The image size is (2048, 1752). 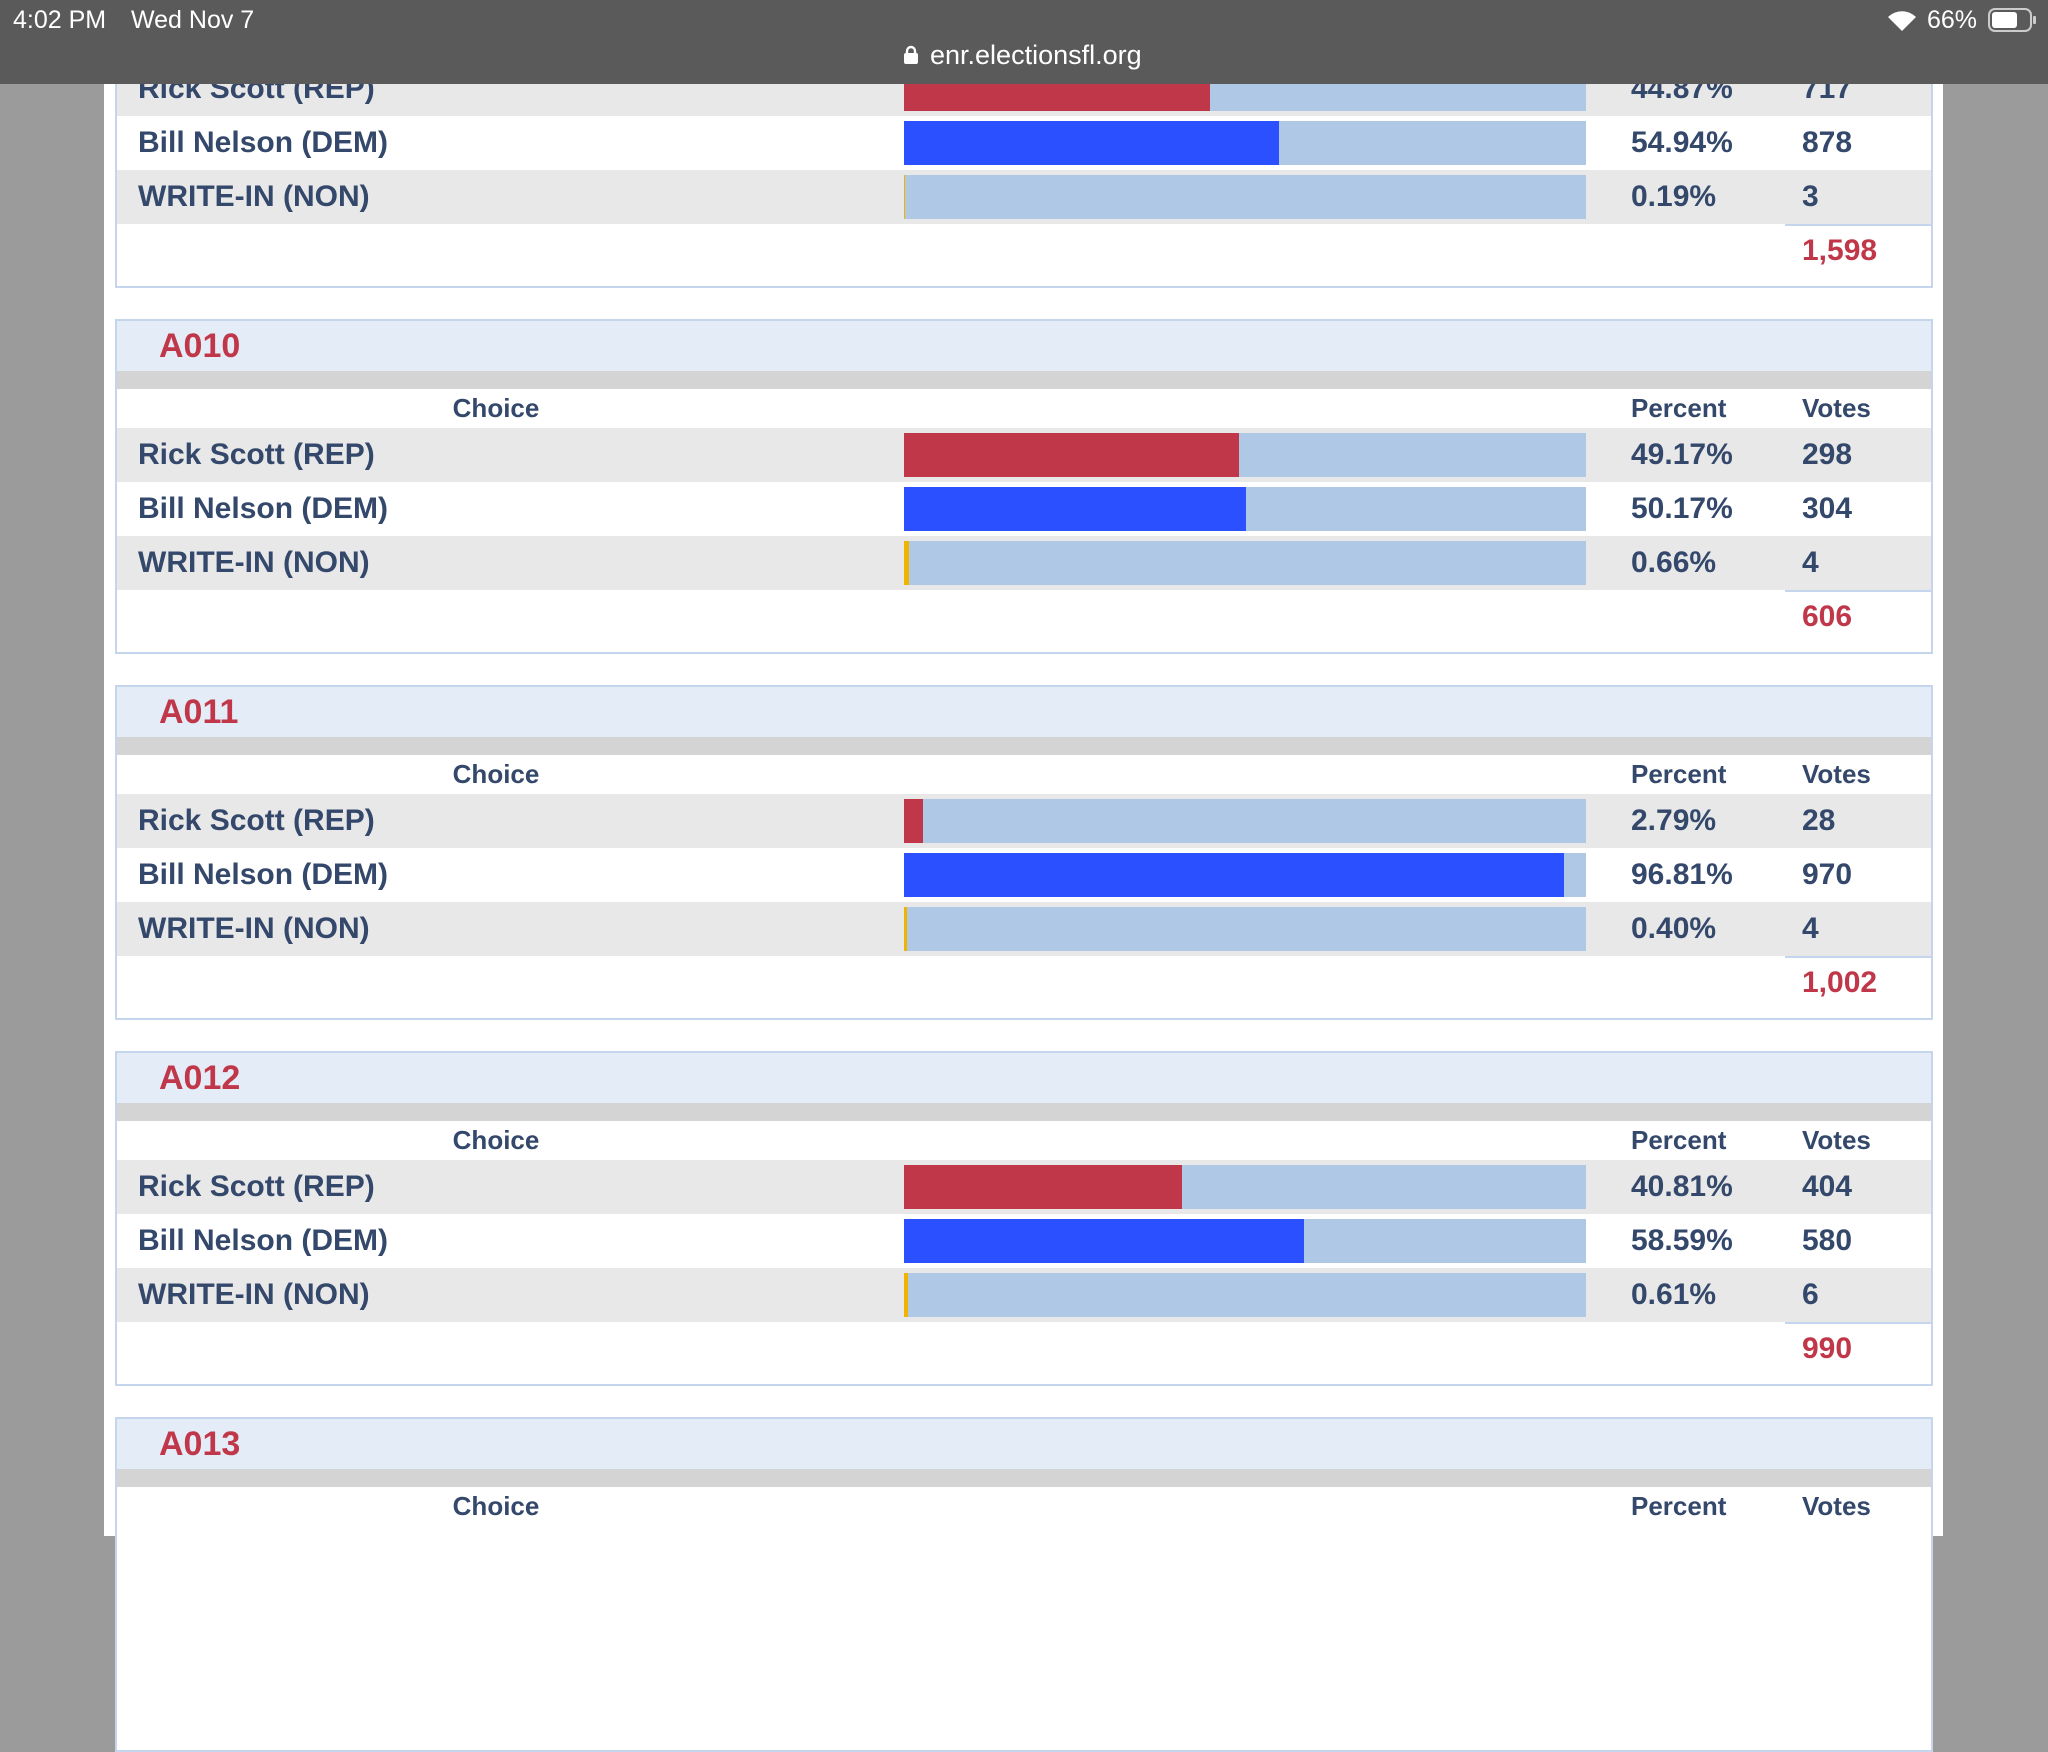 I want to click on percent: 49.17%, so click(x=1682, y=454).